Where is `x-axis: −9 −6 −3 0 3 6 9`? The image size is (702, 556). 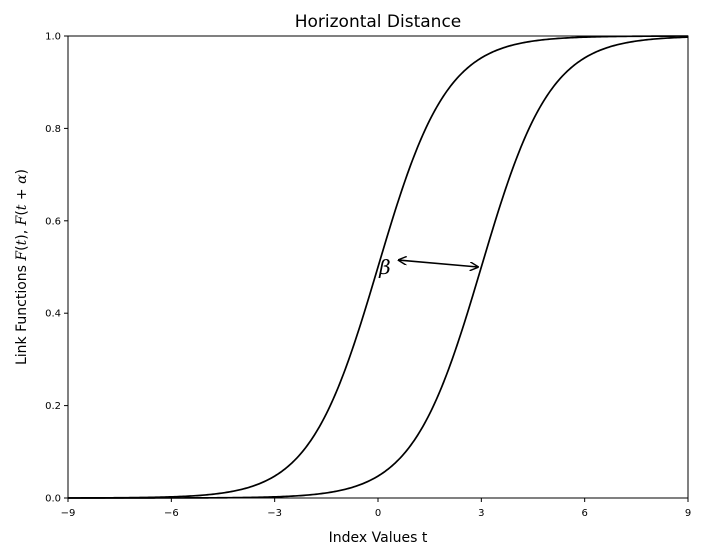 x-axis: −9 −6 −3 0 3 6 9 is located at coordinates (376, 508).